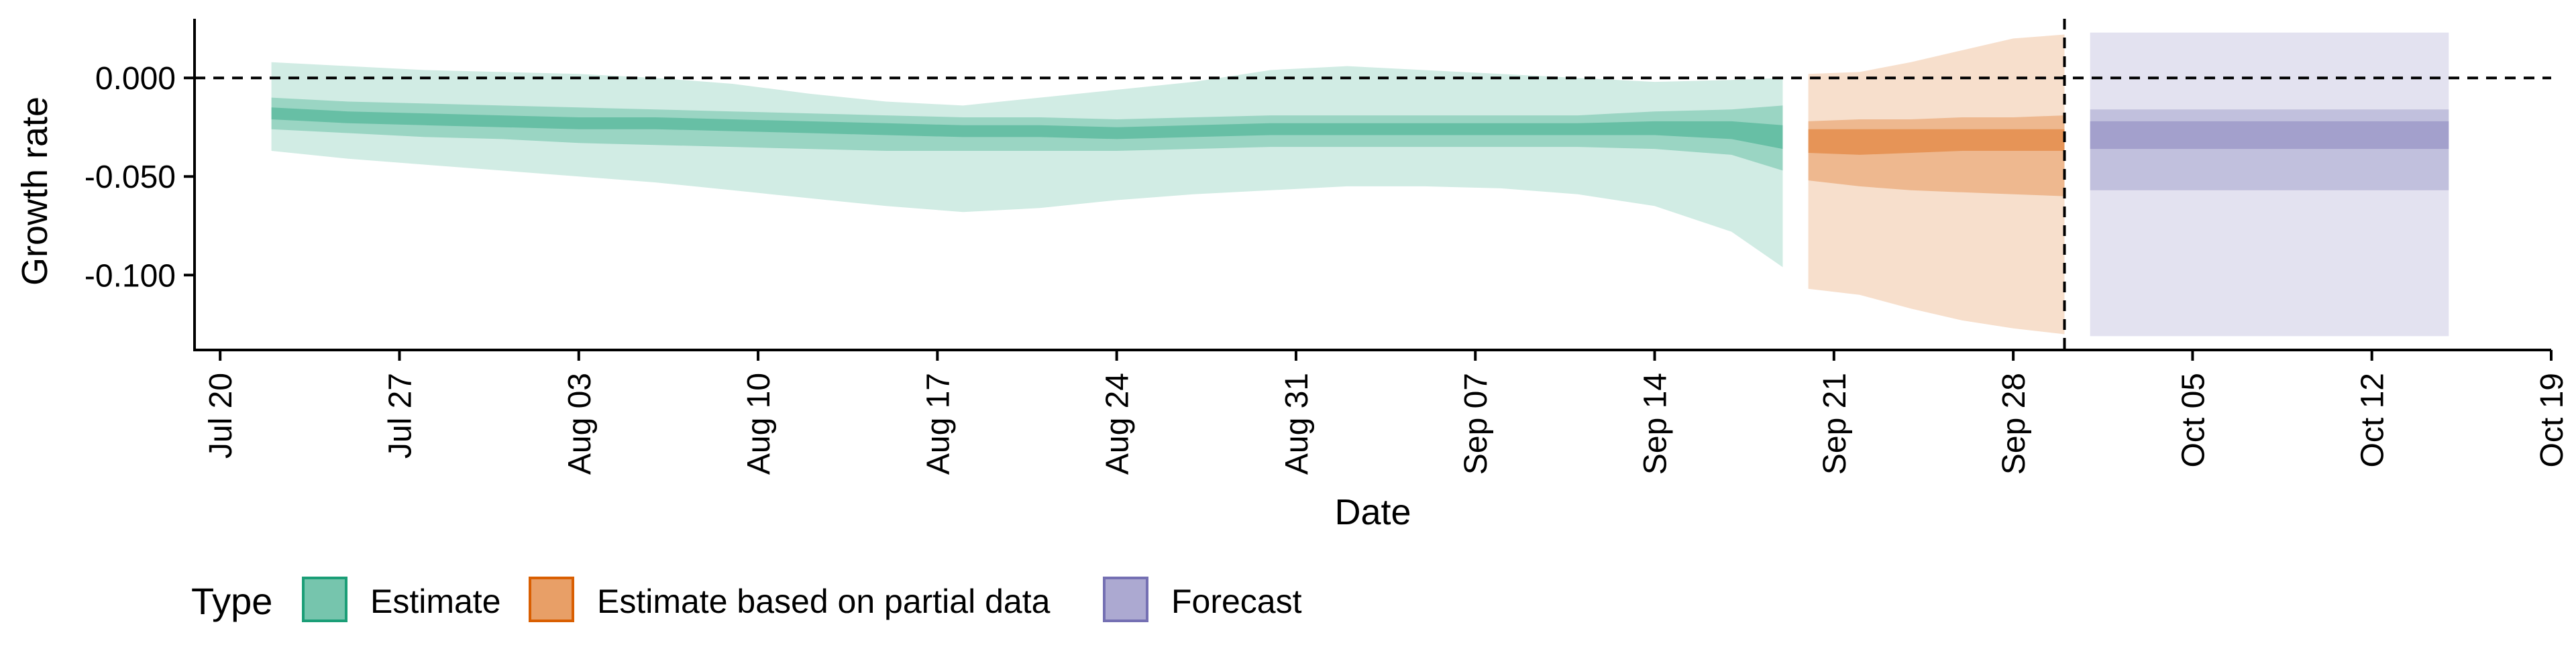 This screenshot has width=2576, height=647. I want to click on legend-label-estimate-based-on-partial-data: Estimate based on partial data, so click(824, 602).